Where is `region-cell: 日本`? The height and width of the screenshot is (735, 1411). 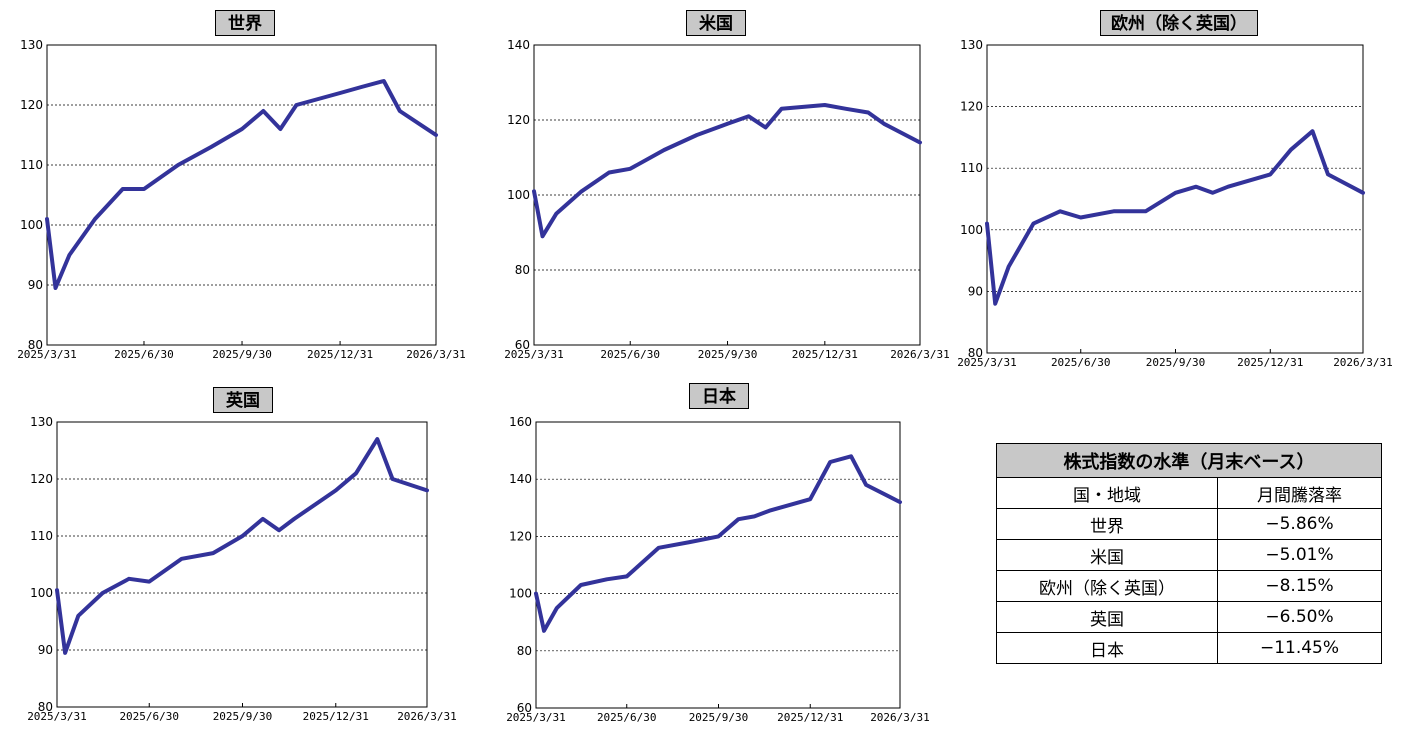 region-cell: 日本 is located at coordinates (1107, 648).